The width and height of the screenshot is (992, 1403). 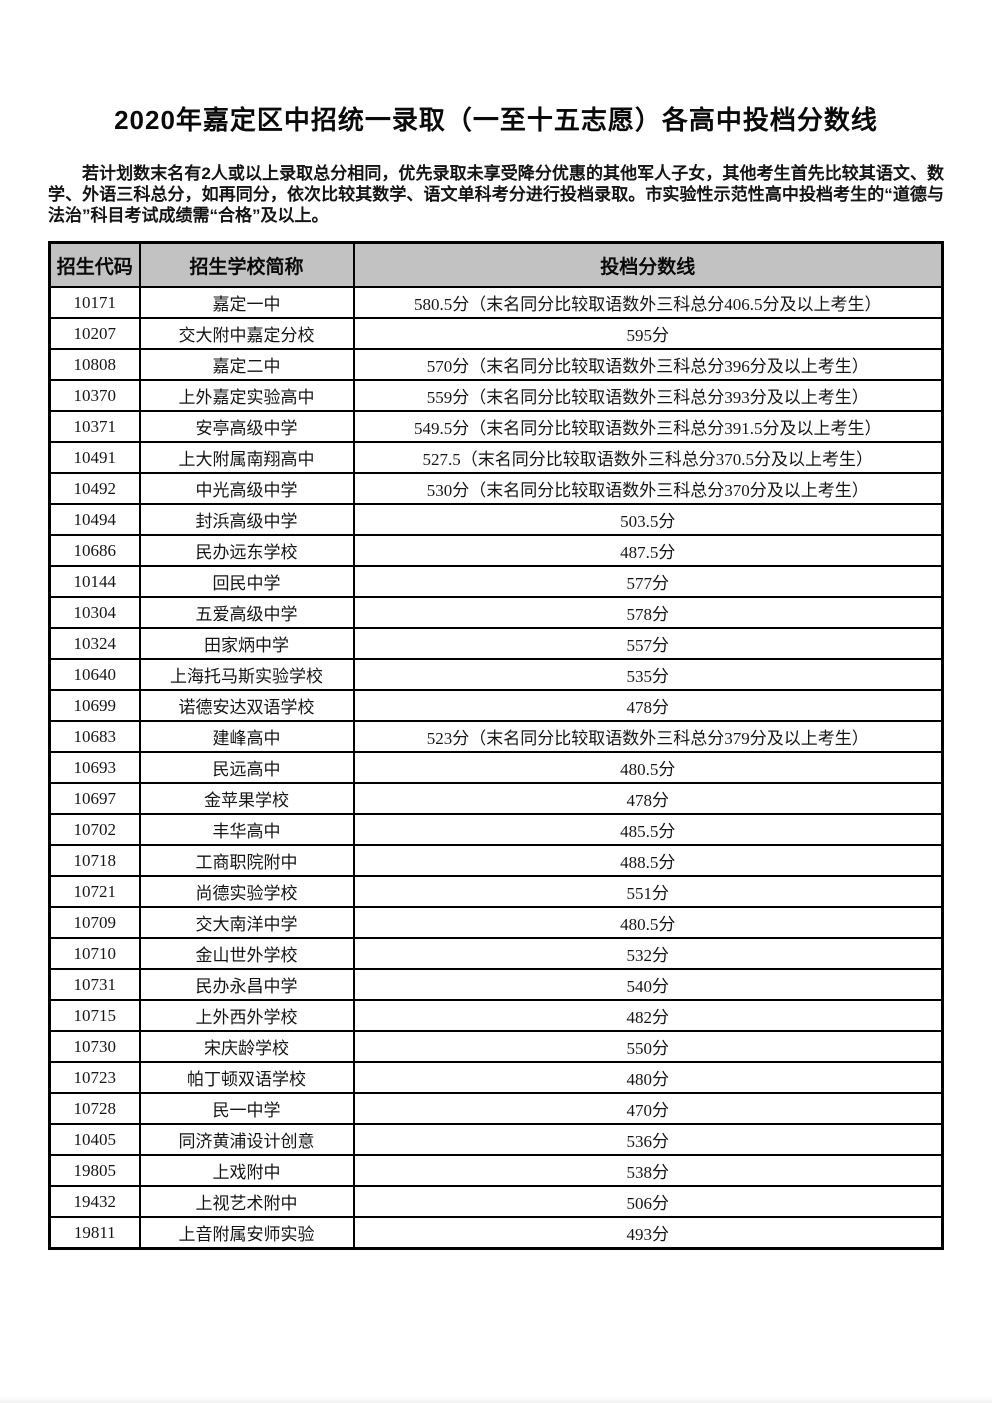 I want to click on cell-school: 交大南洋中学, so click(x=246, y=922).